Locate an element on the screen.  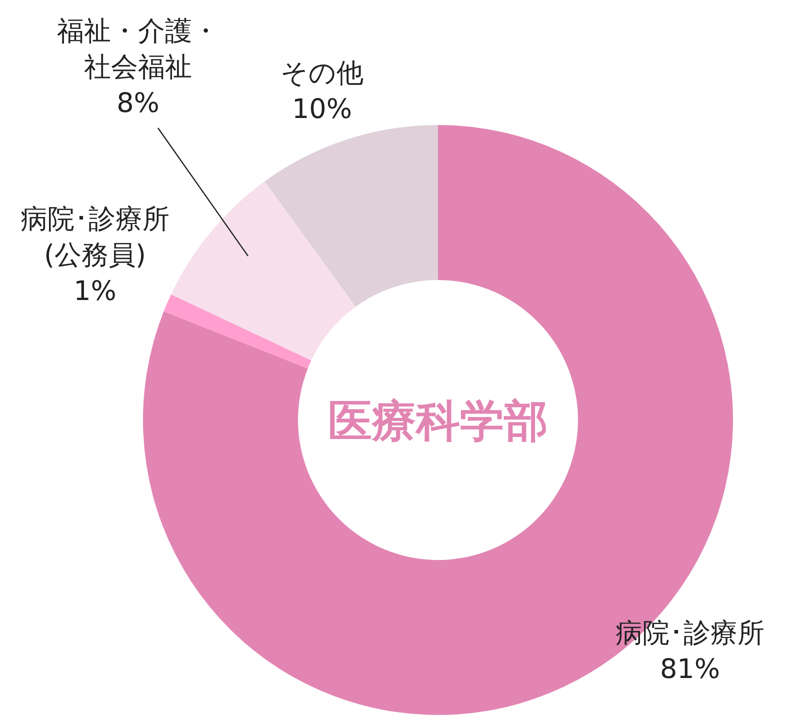
data-label: 1% is located at coordinates (95, 291).